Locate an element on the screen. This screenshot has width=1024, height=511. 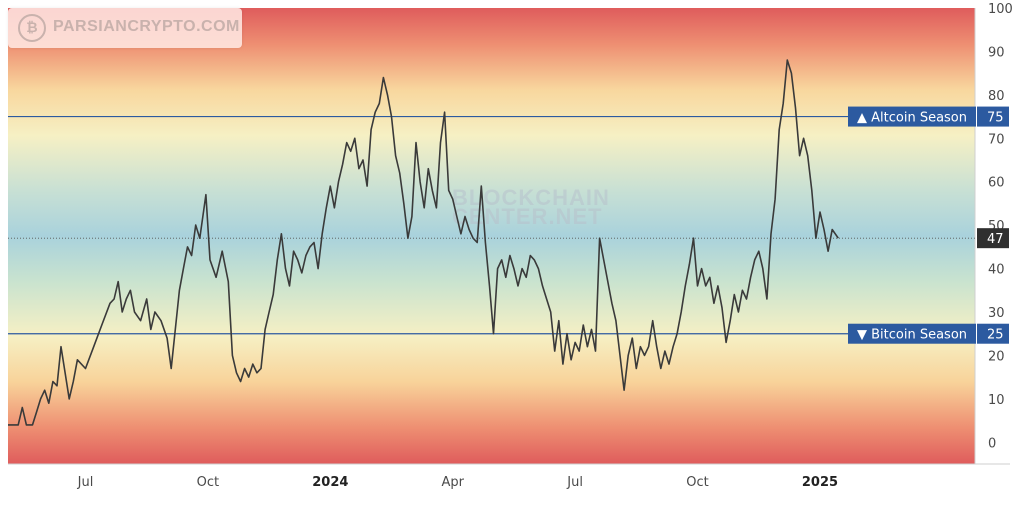
y-tick-label: 100 is located at coordinates (1000, 9).